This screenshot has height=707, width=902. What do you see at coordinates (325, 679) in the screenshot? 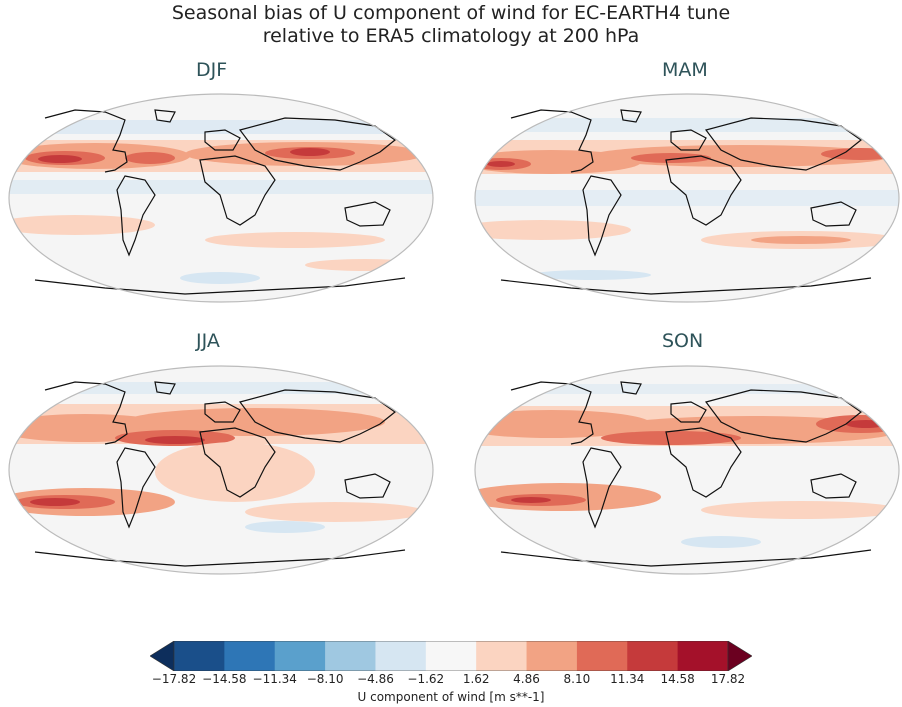
I see `colorbar-tick-label: −8.10` at bounding box center [325, 679].